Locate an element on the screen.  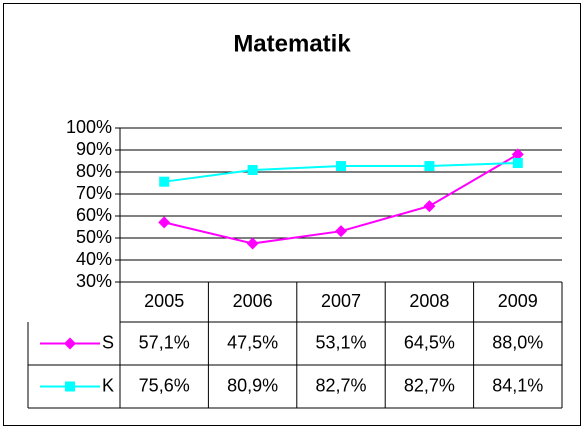
table-value: 84,1% is located at coordinates (517, 385).